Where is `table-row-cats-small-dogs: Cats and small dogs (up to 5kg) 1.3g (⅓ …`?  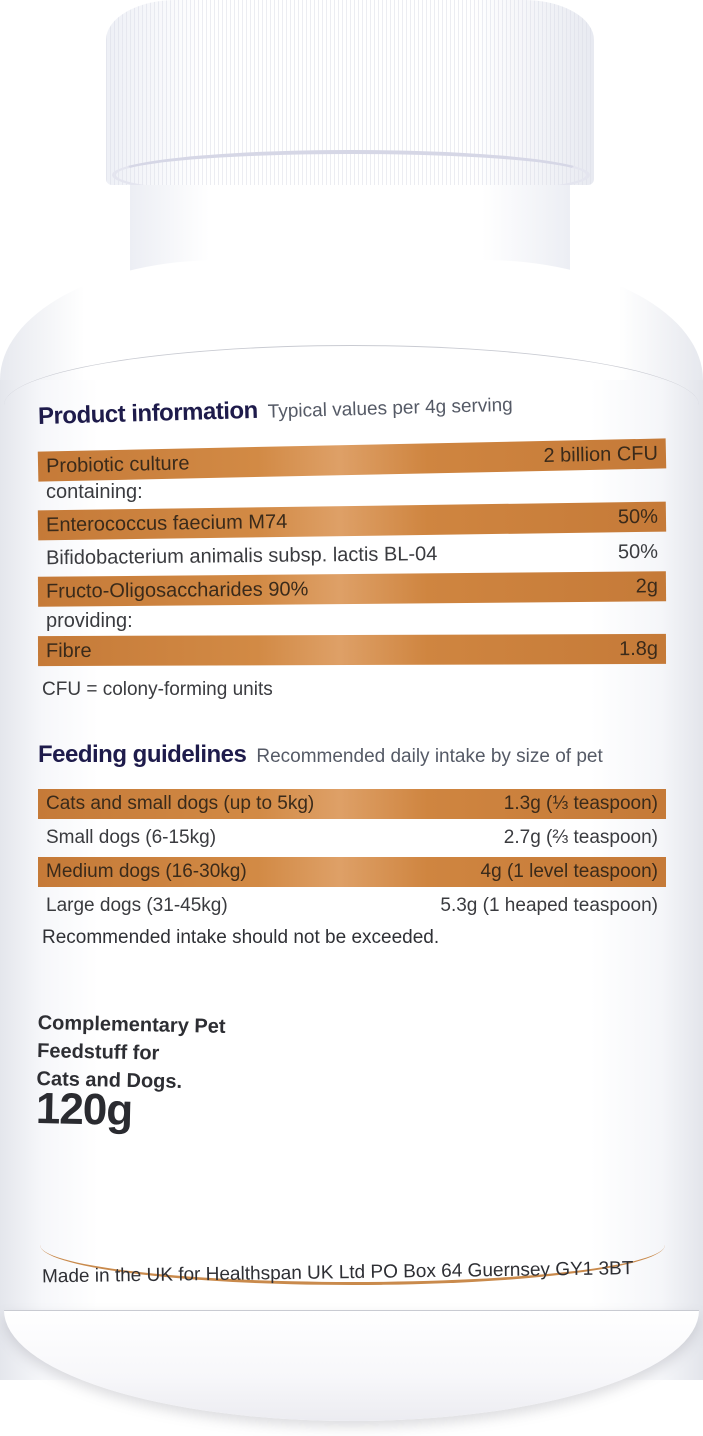 table-row-cats-small-dogs: Cats and small dogs (up to 5kg) 1.3g (⅓ … is located at coordinates (352, 804).